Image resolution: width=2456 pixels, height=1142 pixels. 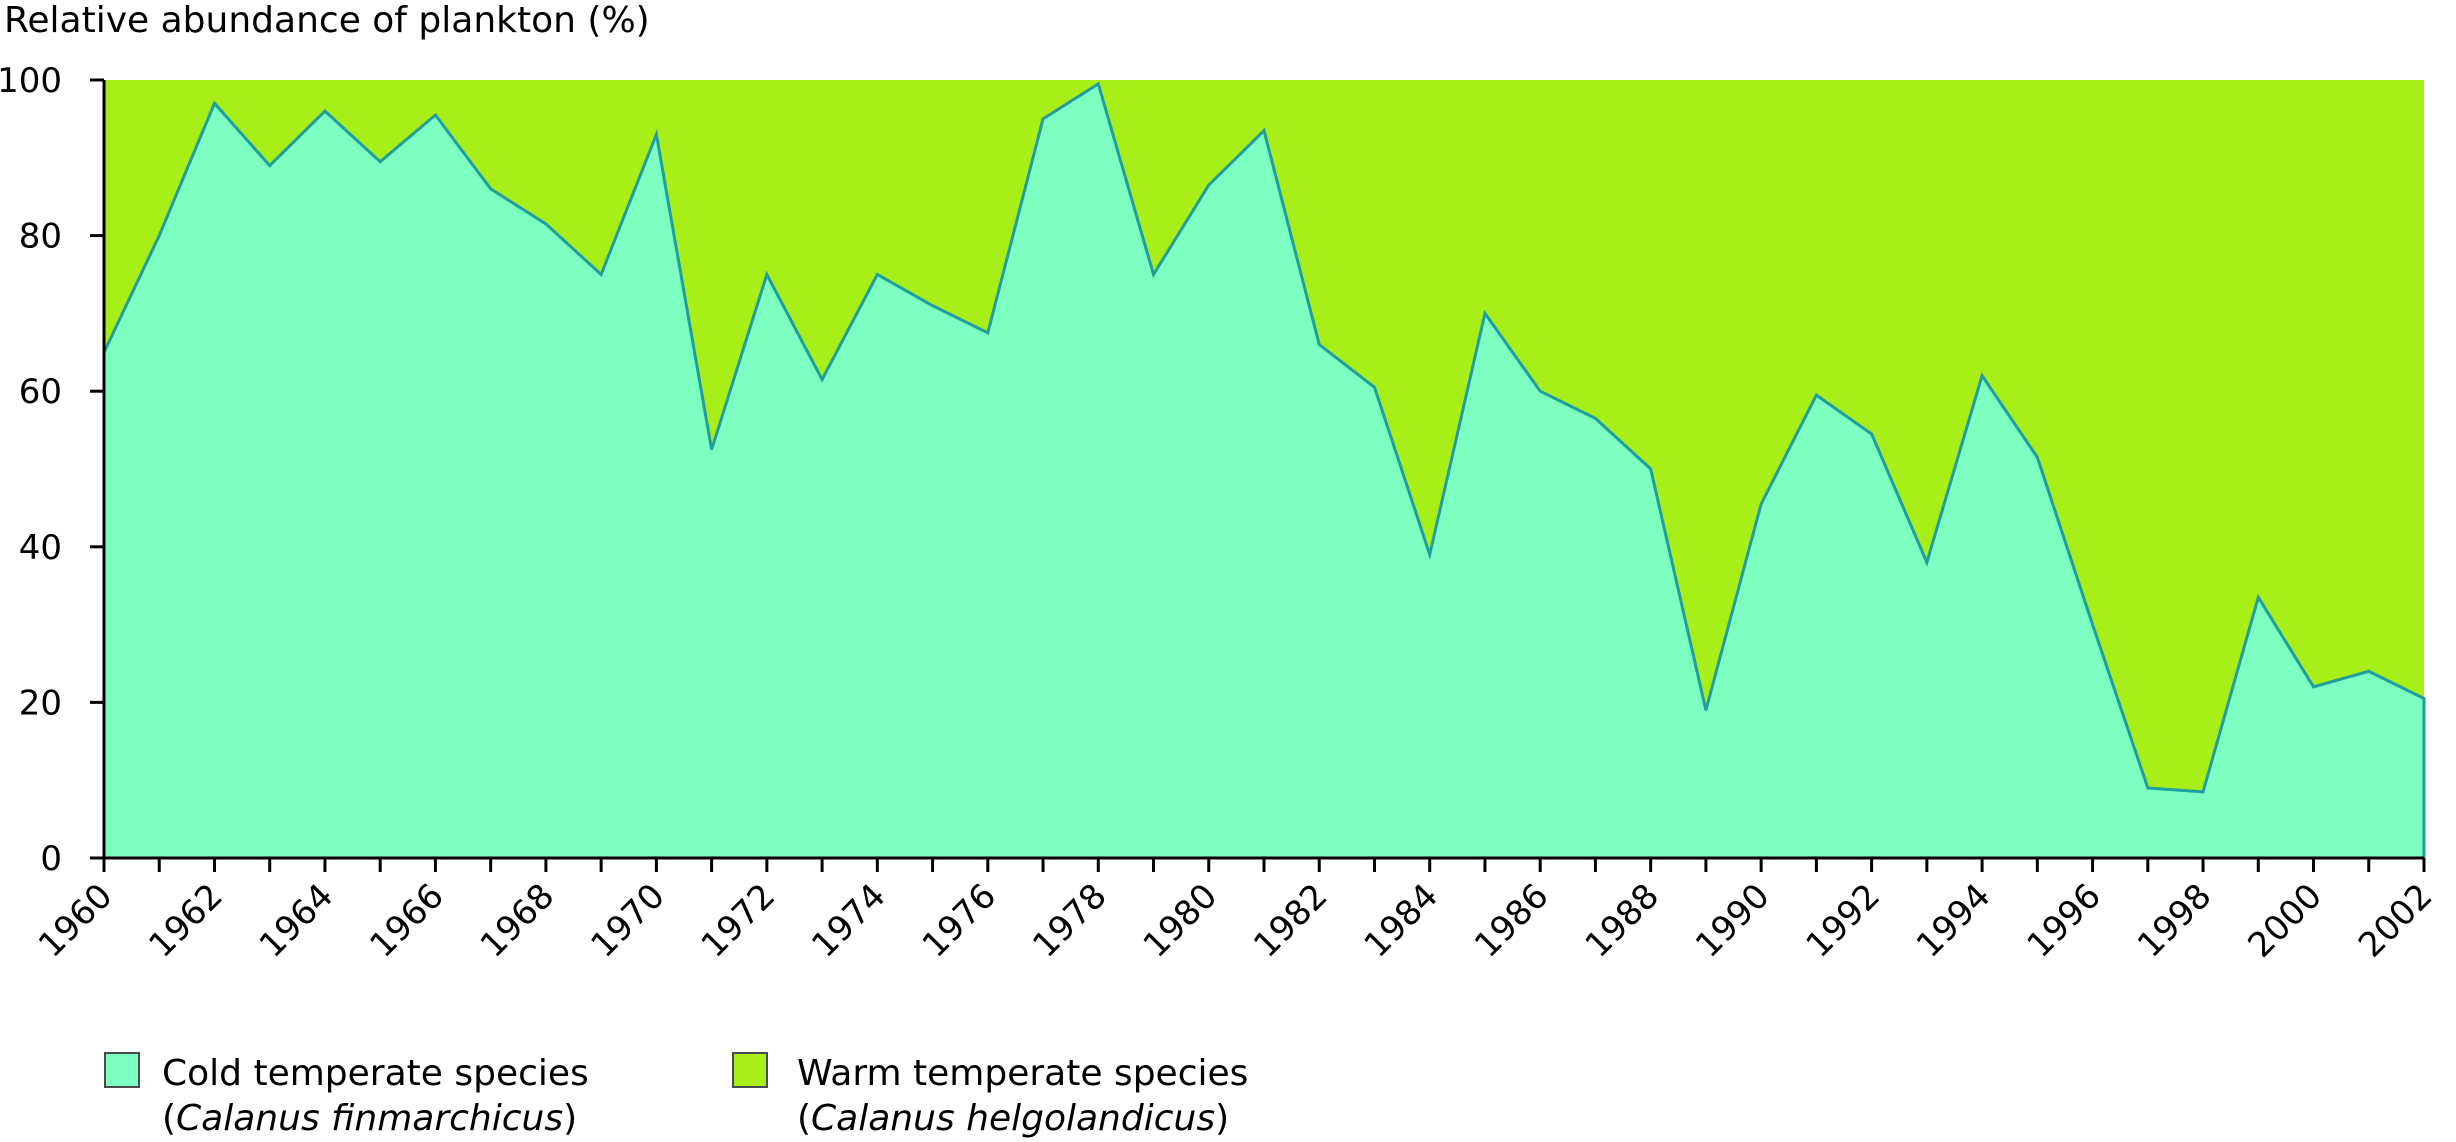 What do you see at coordinates (959, 920) in the screenshot?
I see `x-tick-label: 1976` at bounding box center [959, 920].